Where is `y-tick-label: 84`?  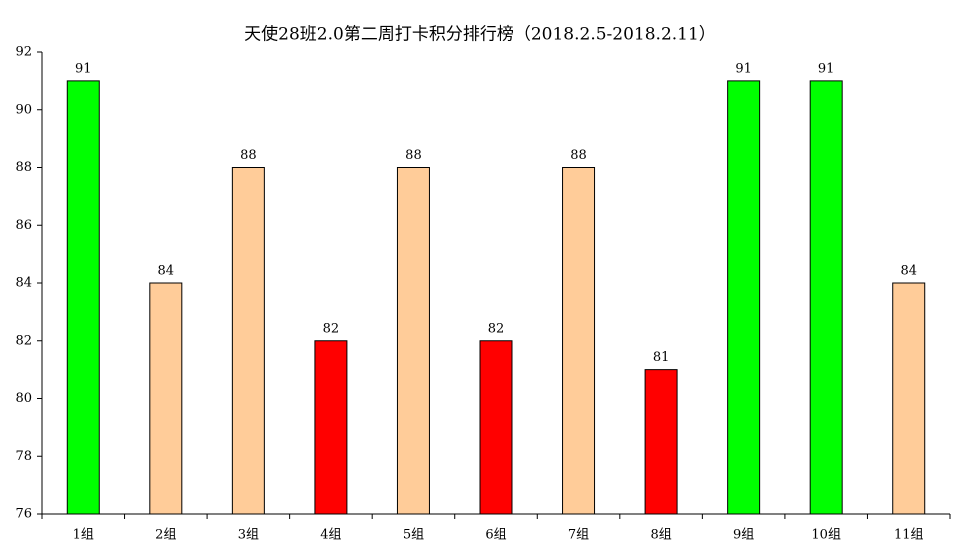
y-tick-label: 84 is located at coordinates (23, 283).